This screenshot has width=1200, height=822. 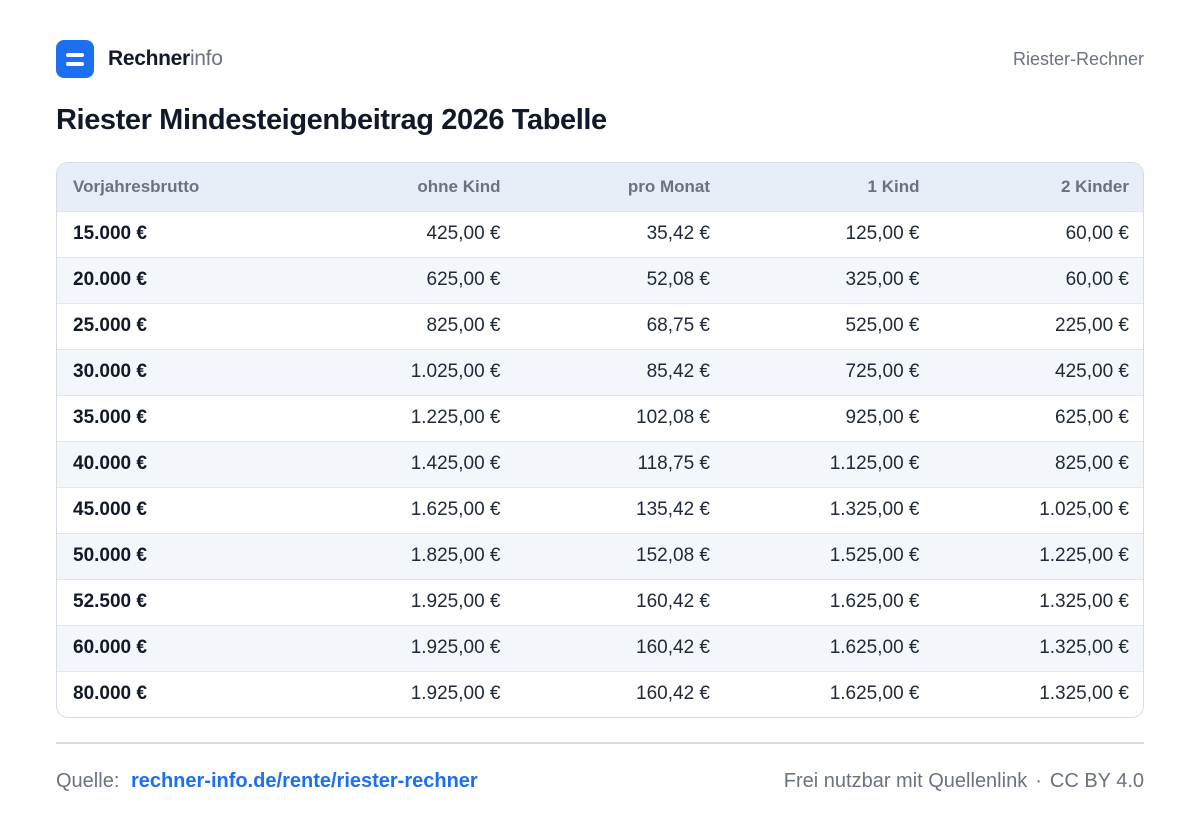 What do you see at coordinates (88, 780) in the screenshot?
I see `source-label: Quelle:` at bounding box center [88, 780].